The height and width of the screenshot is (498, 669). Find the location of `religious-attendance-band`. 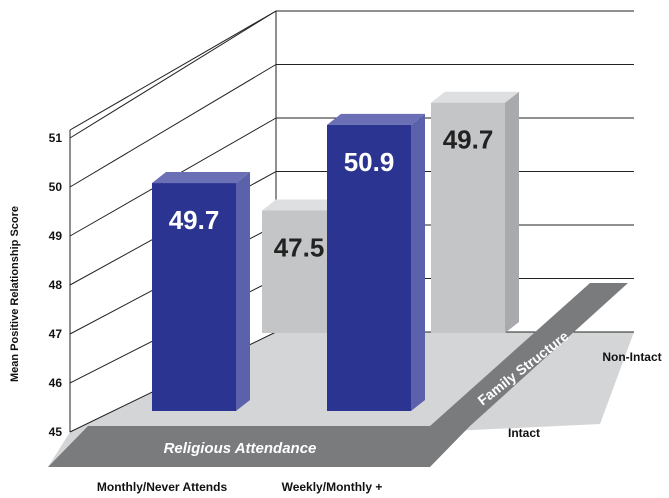

religious-attendance-band is located at coordinates (259, 446).